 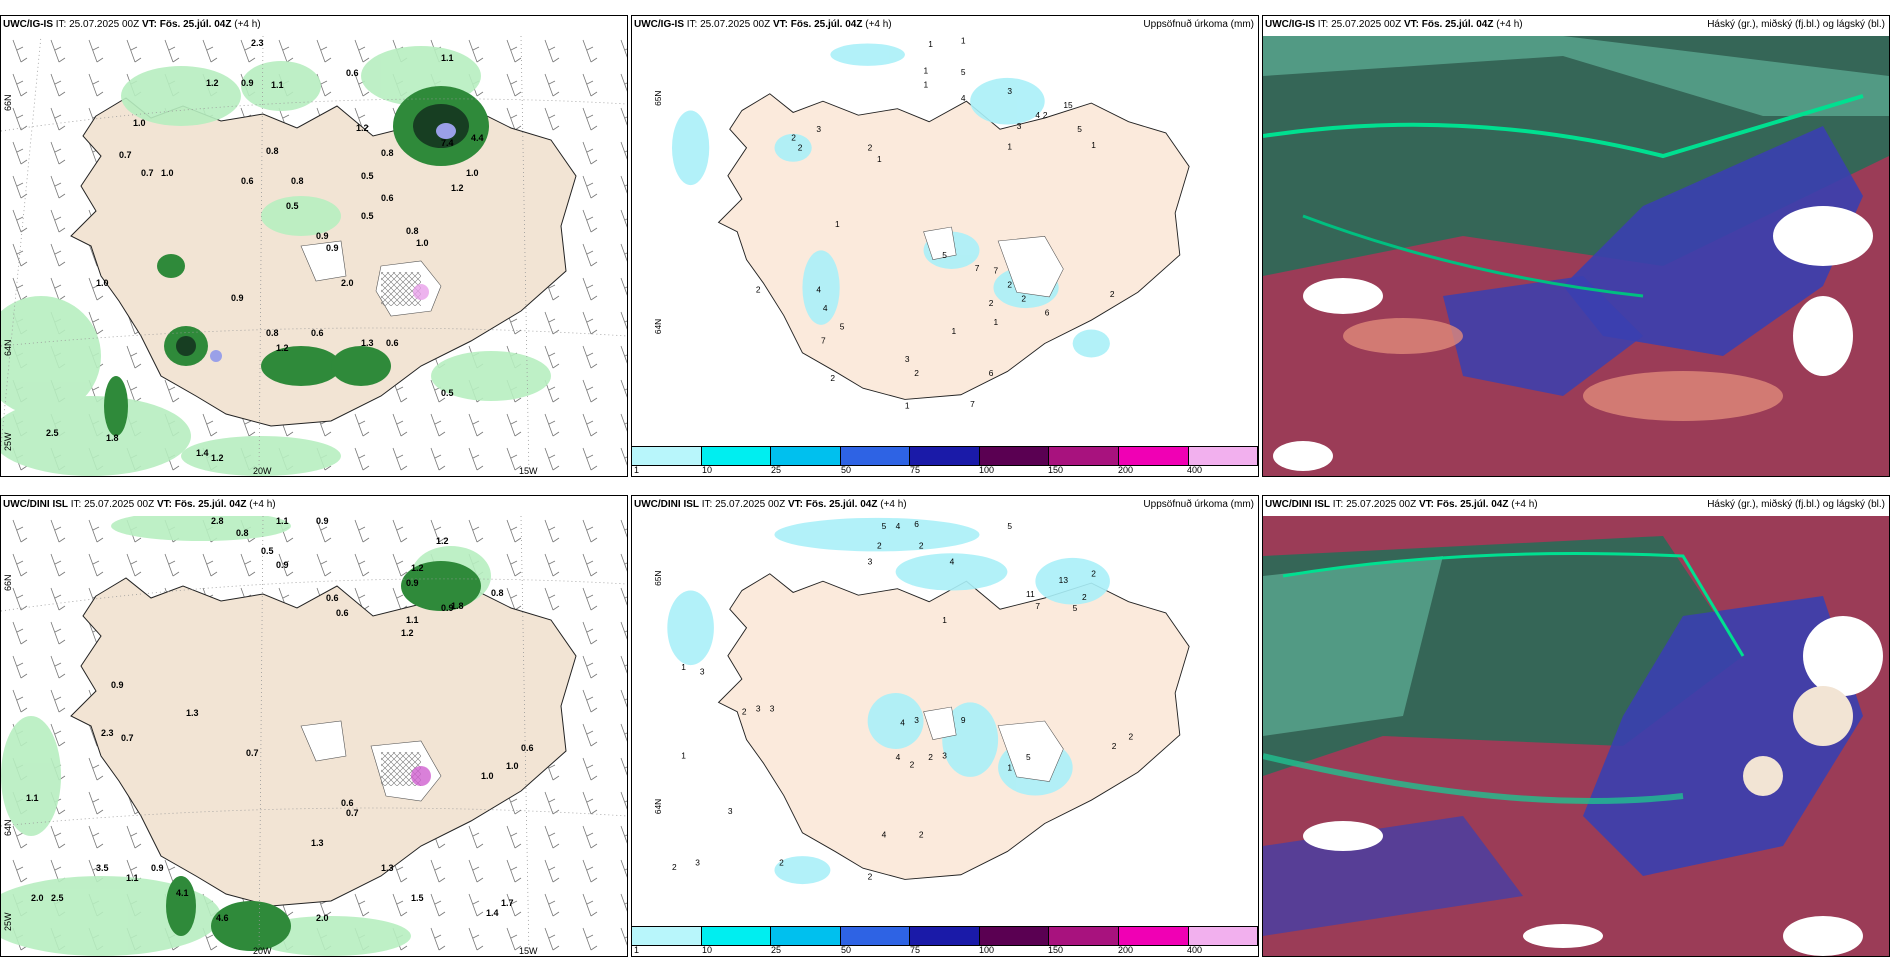 What do you see at coordinates (1198, 24) in the screenshot?
I see `panel-field-title: Uppsöfnuð úrkoma (mm)` at bounding box center [1198, 24].